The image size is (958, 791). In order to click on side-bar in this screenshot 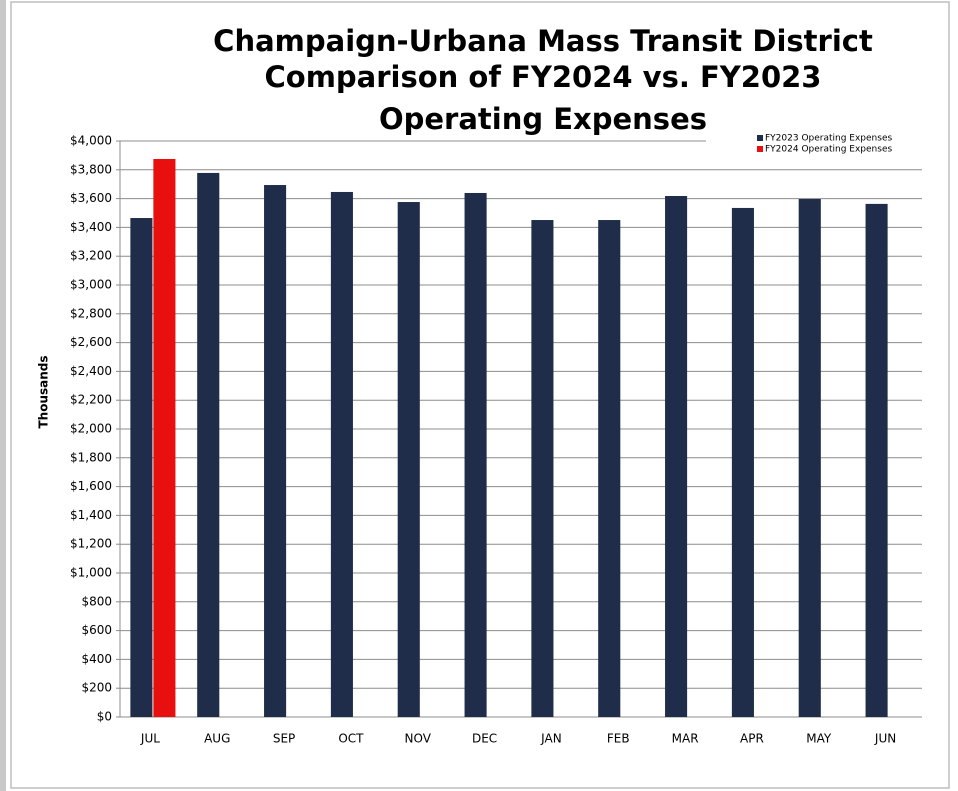, I will do `click(3, 395)`.